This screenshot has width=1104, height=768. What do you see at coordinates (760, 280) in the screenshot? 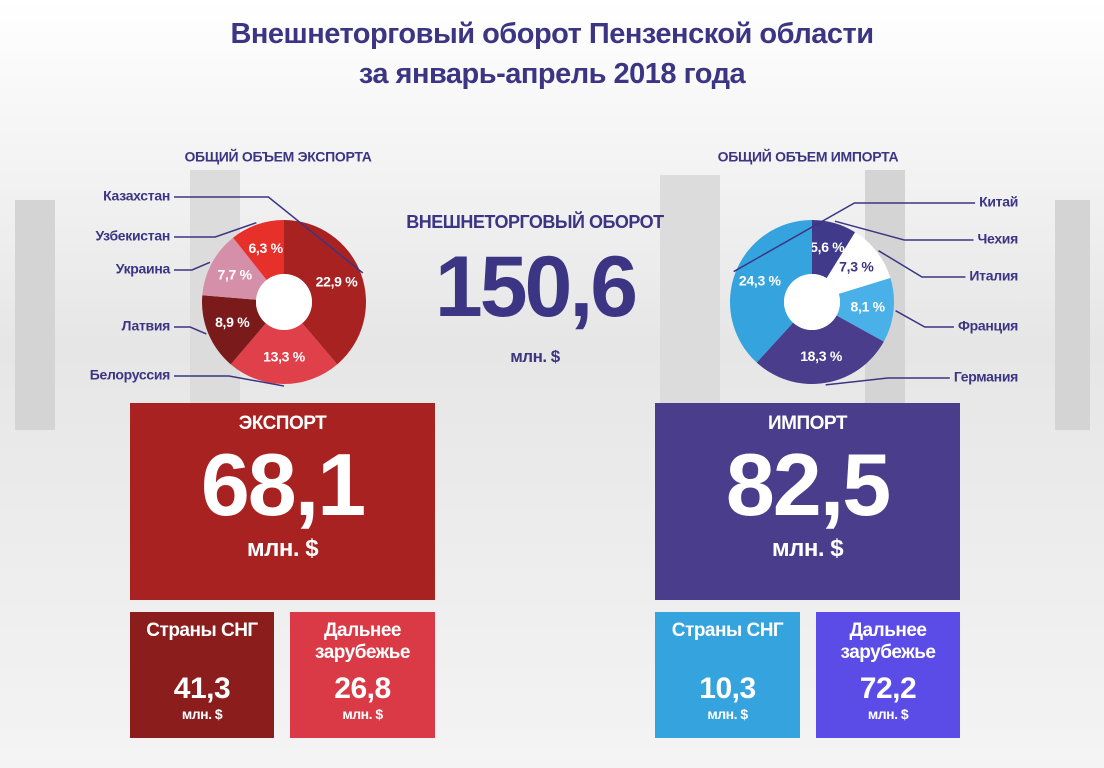
I see `slice-label: 24,3 %` at bounding box center [760, 280].